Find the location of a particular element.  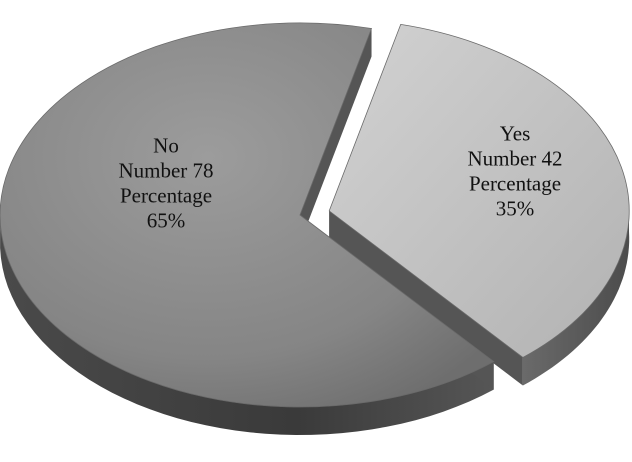

data-label-line: 35% is located at coordinates (515, 209).